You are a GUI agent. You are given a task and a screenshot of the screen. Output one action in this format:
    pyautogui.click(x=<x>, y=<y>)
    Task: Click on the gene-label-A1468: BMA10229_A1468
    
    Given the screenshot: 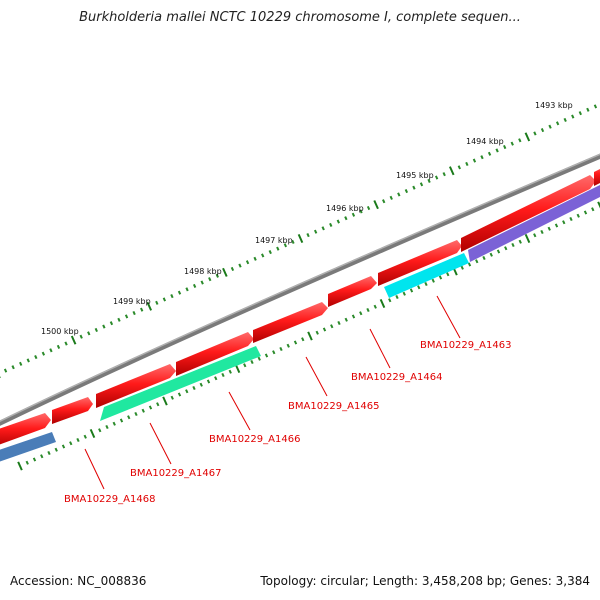 What is the action you would take?
    pyautogui.click(x=109, y=499)
    